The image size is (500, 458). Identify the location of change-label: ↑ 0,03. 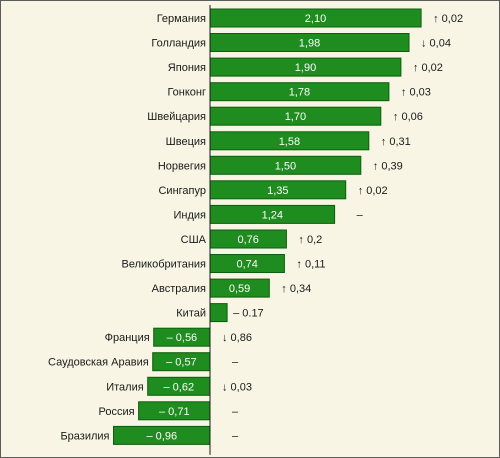
(416, 93).